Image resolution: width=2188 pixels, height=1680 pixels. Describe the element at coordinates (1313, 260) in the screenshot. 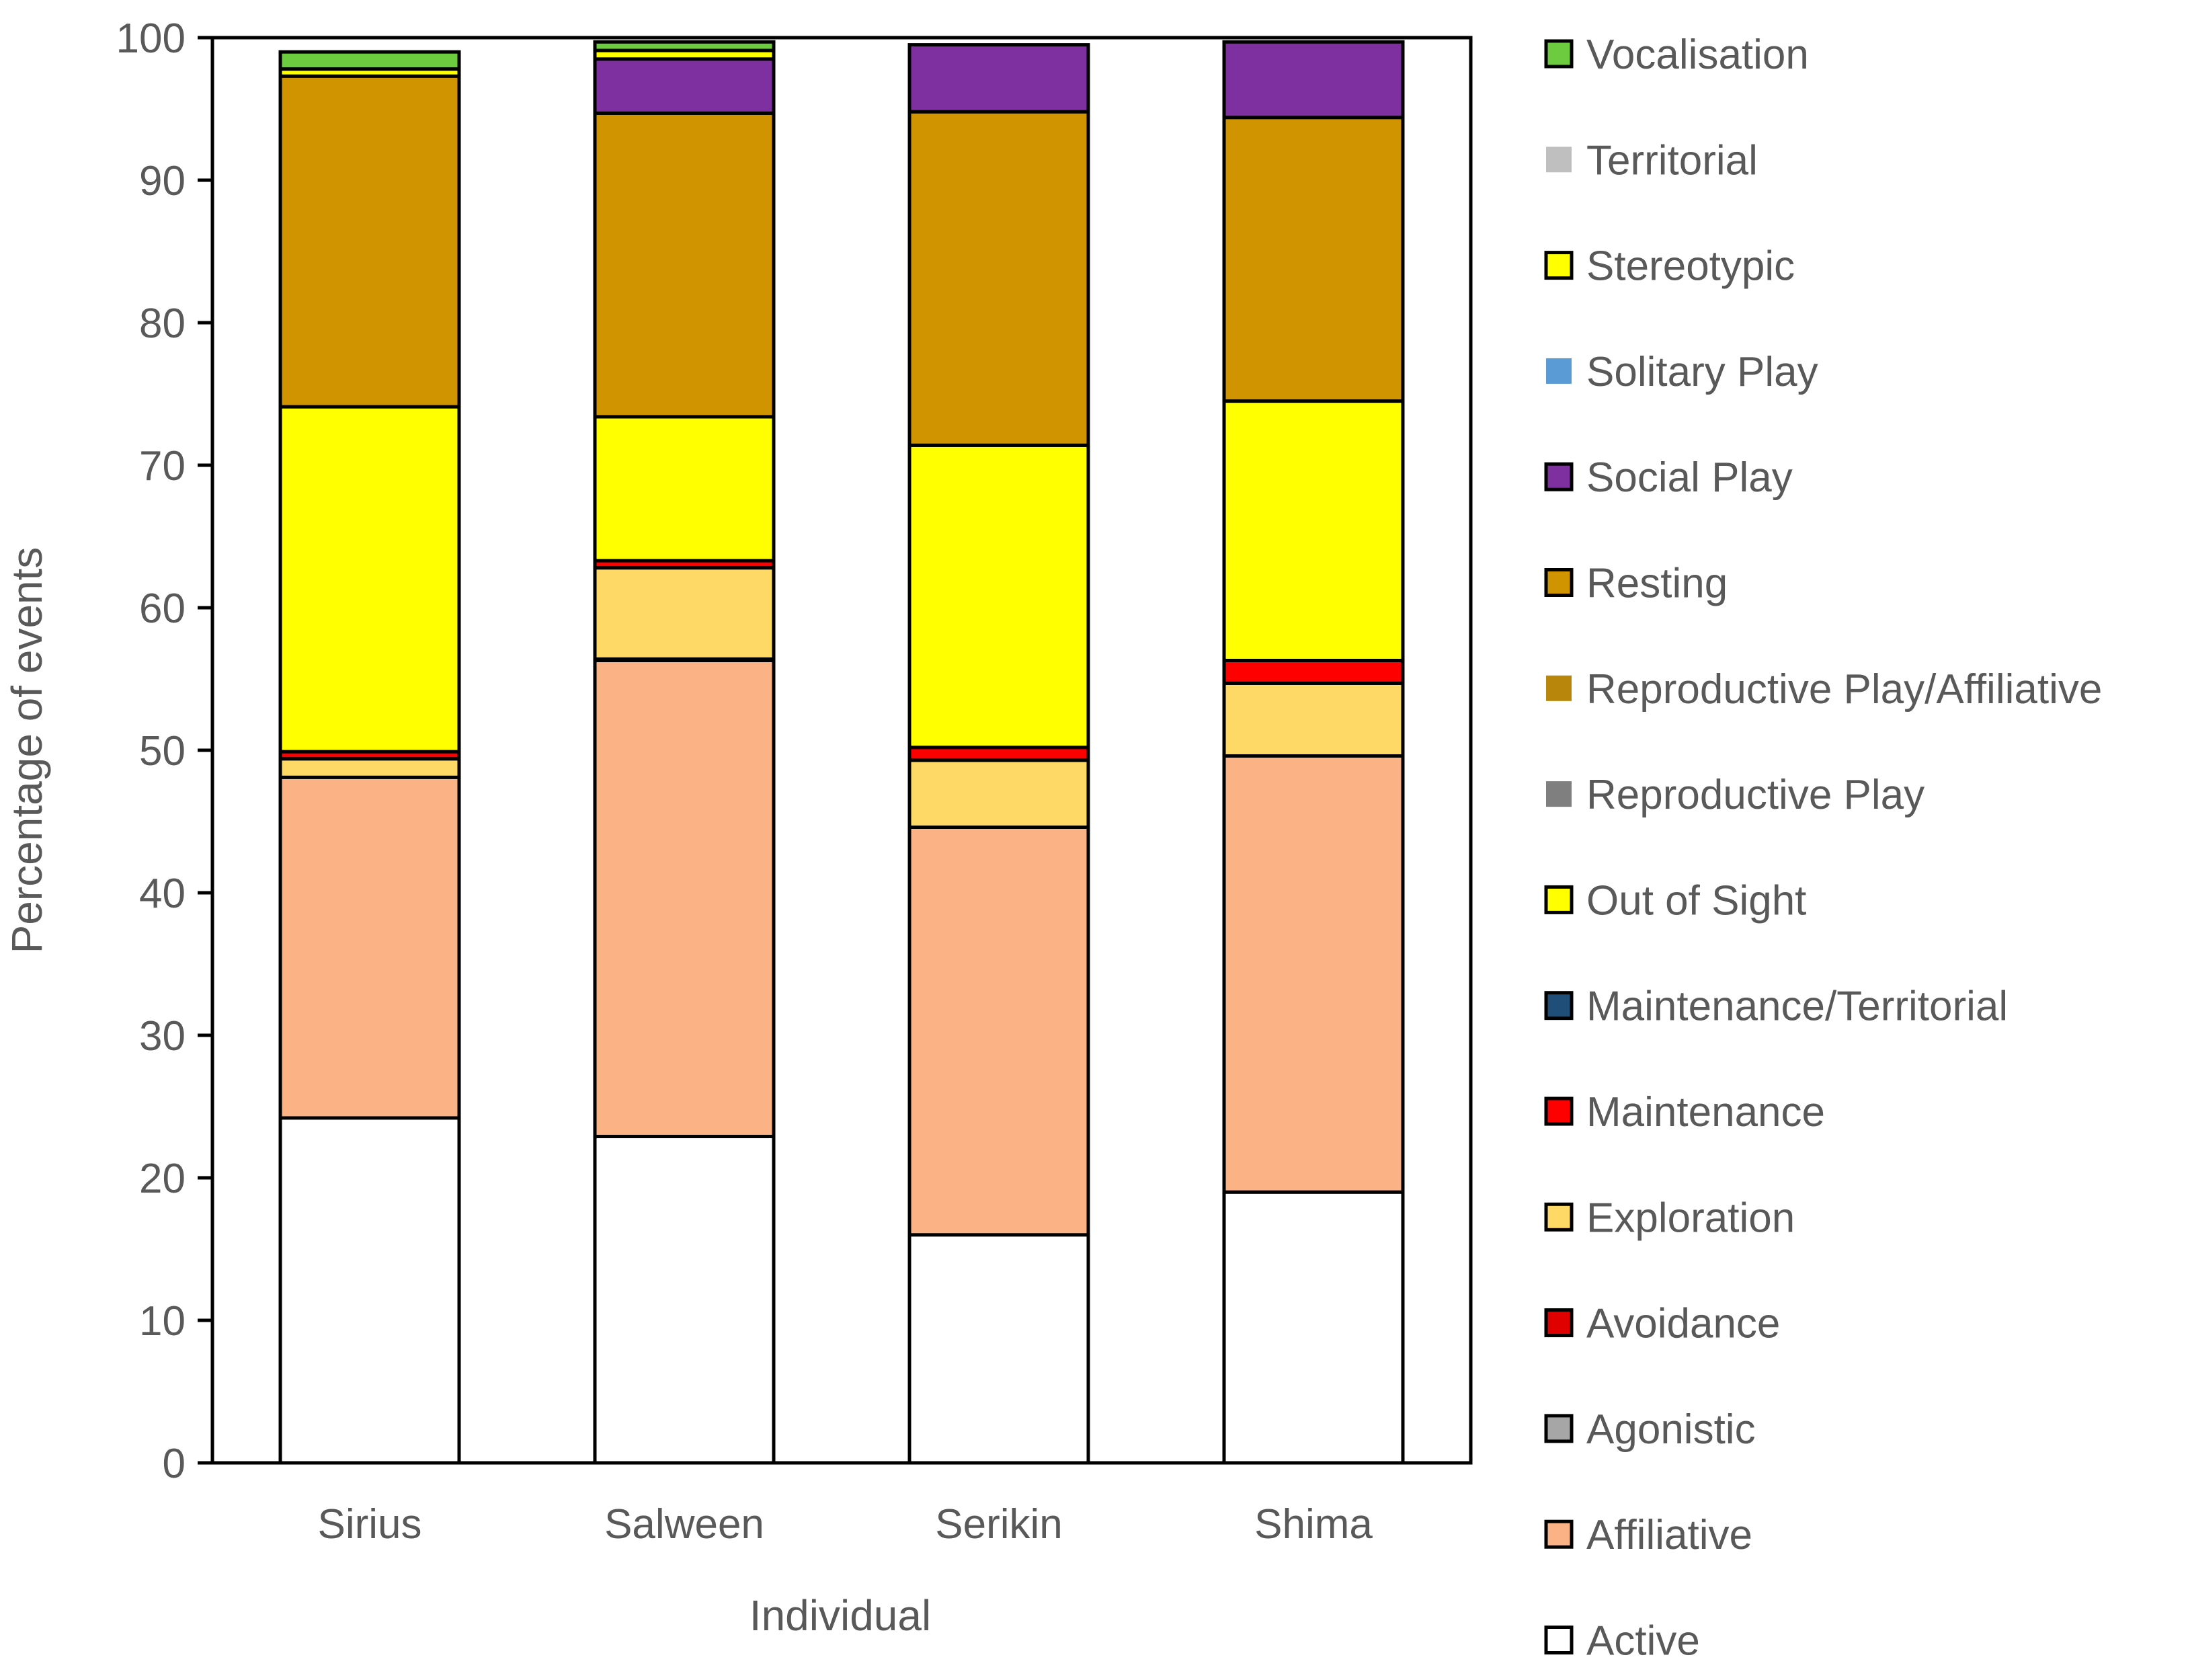

I see `bar-segment-shima-resting` at that location.